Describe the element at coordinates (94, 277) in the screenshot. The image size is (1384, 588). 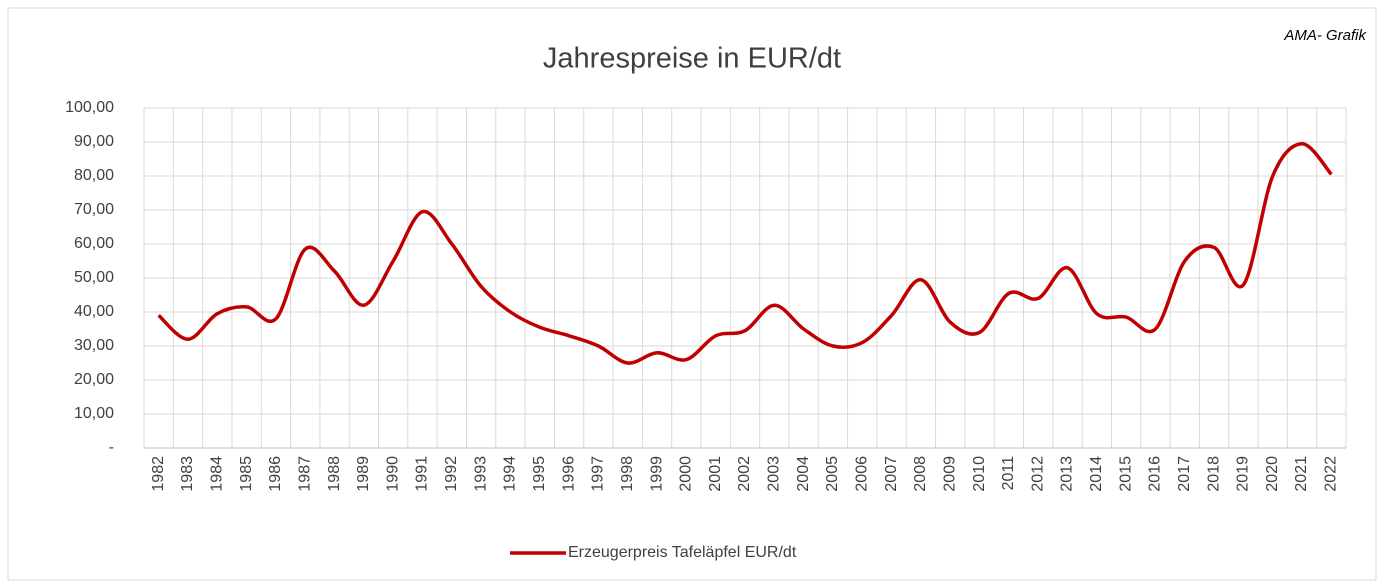
I see `y-tick-label: 50,00` at that location.